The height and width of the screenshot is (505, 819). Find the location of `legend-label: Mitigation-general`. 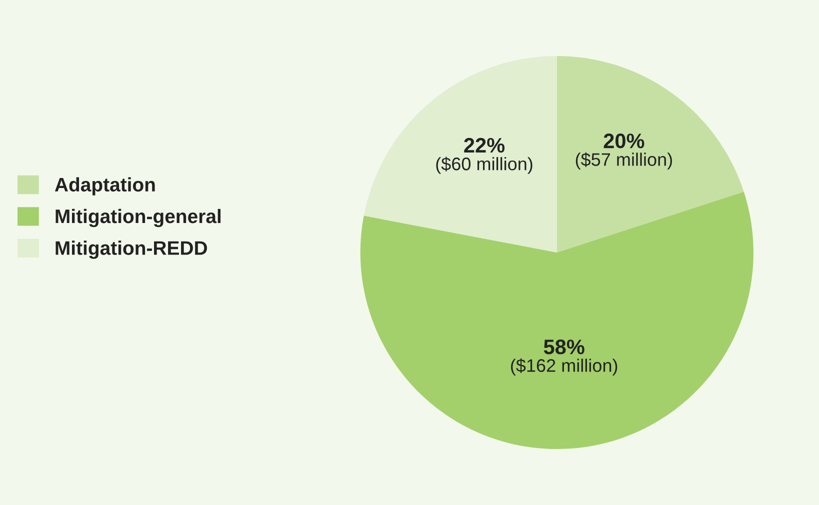

legend-label: Mitigation-general is located at coordinates (138, 218).